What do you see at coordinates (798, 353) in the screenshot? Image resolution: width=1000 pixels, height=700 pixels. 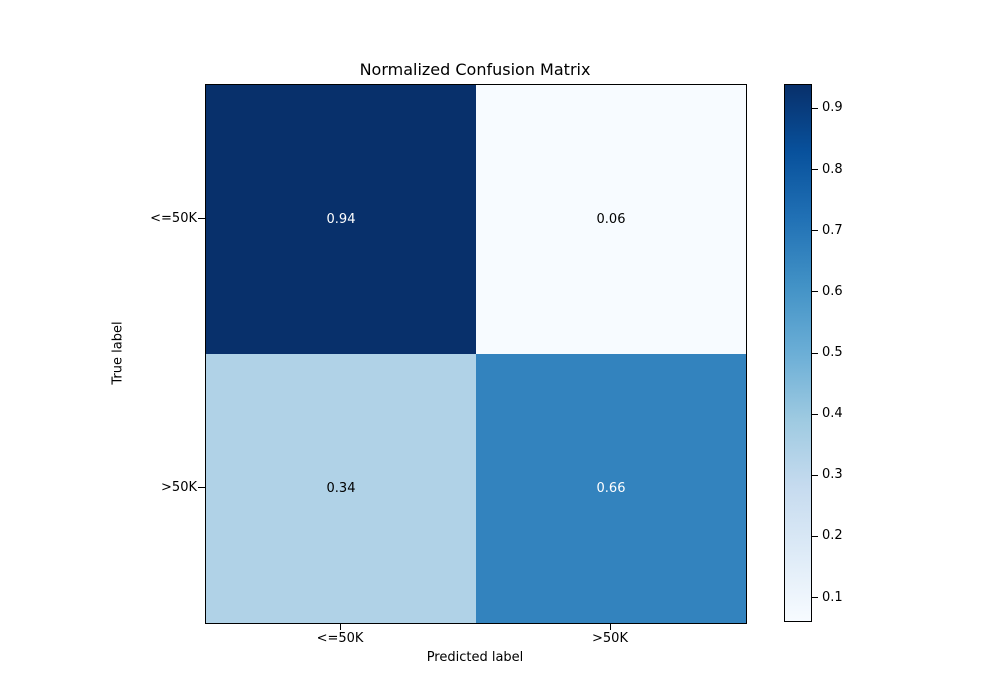 I see `colorbar` at bounding box center [798, 353].